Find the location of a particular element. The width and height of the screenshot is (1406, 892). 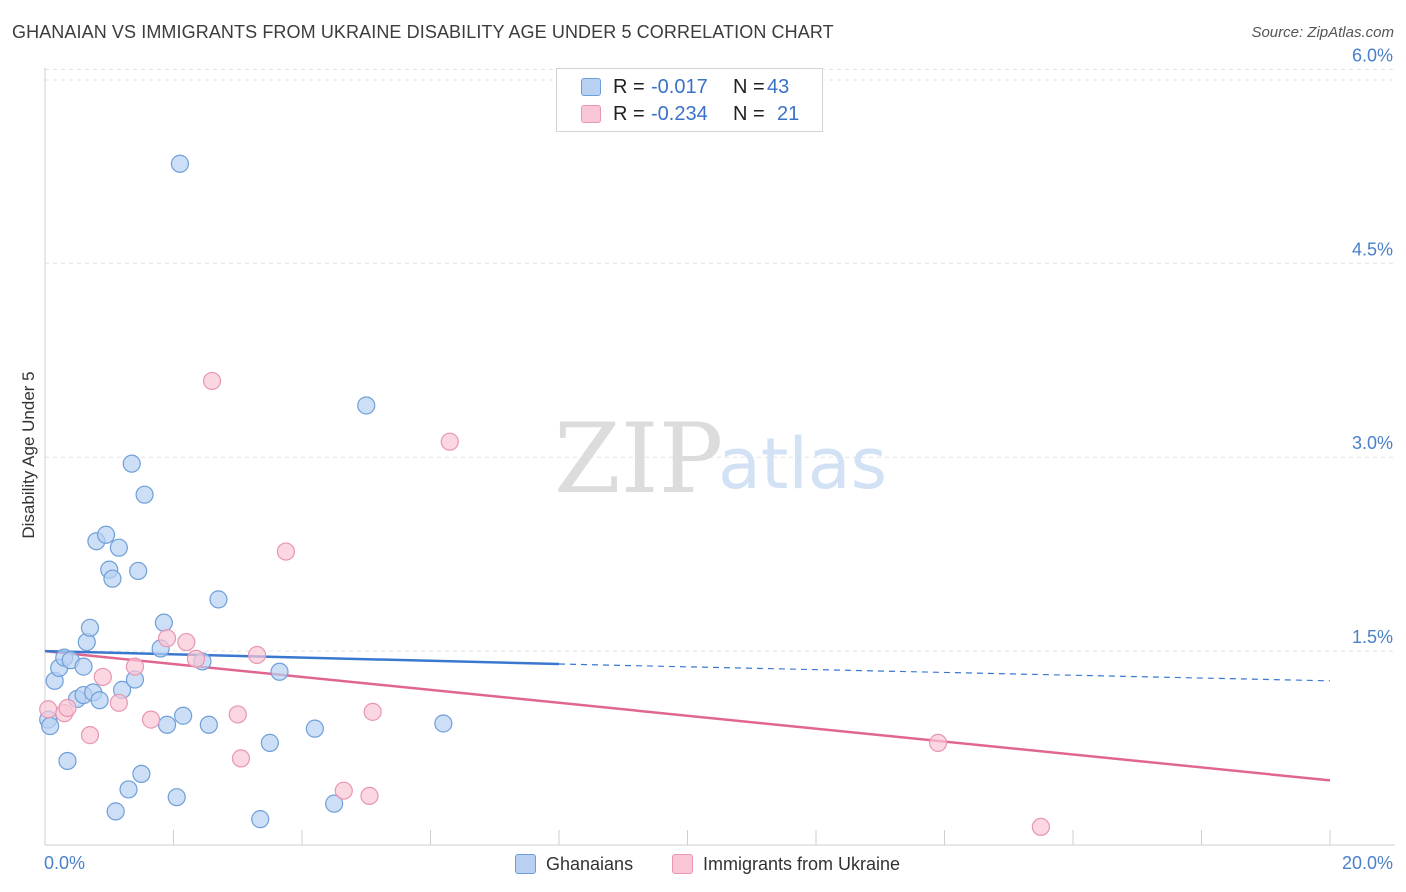

trend-line-ghanaians is located at coordinates (302, 657).